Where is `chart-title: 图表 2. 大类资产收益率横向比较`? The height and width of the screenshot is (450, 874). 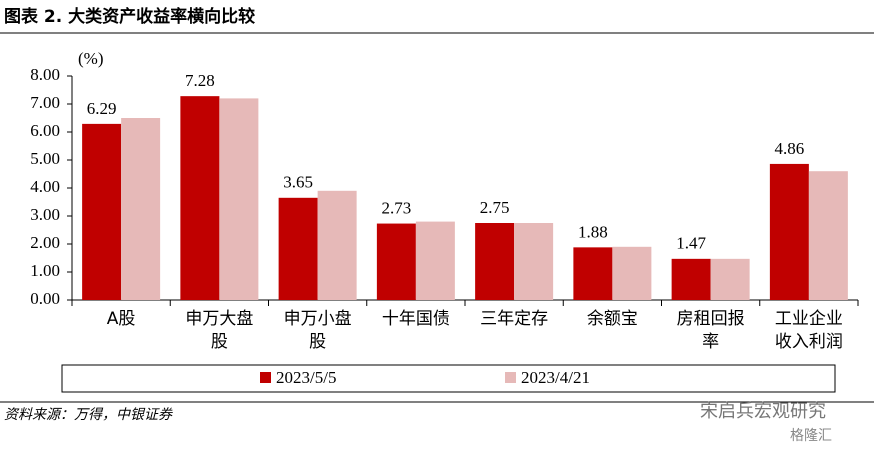
chart-title: 图表 2. 大类资产收益率横向比较 is located at coordinates (129, 16).